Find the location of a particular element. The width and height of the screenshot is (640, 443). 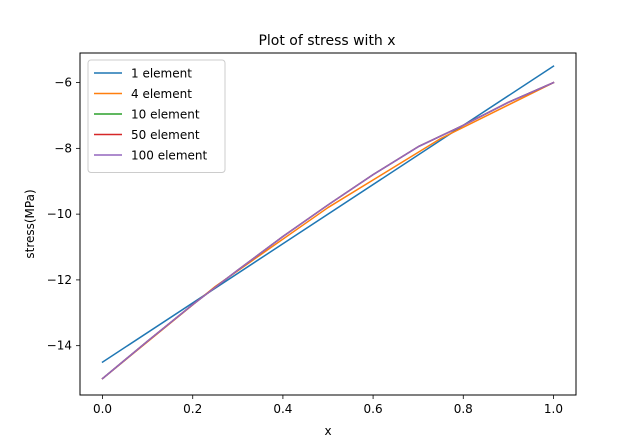

y-axis: −14 −12 −10 −8 −6 is located at coordinates (63, 214).